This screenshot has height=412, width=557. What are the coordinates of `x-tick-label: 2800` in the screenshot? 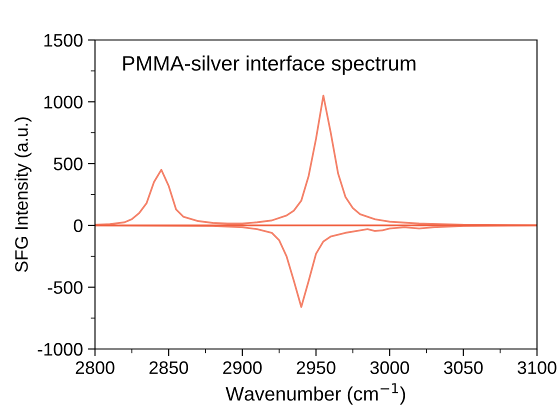 It's located at (95, 367).